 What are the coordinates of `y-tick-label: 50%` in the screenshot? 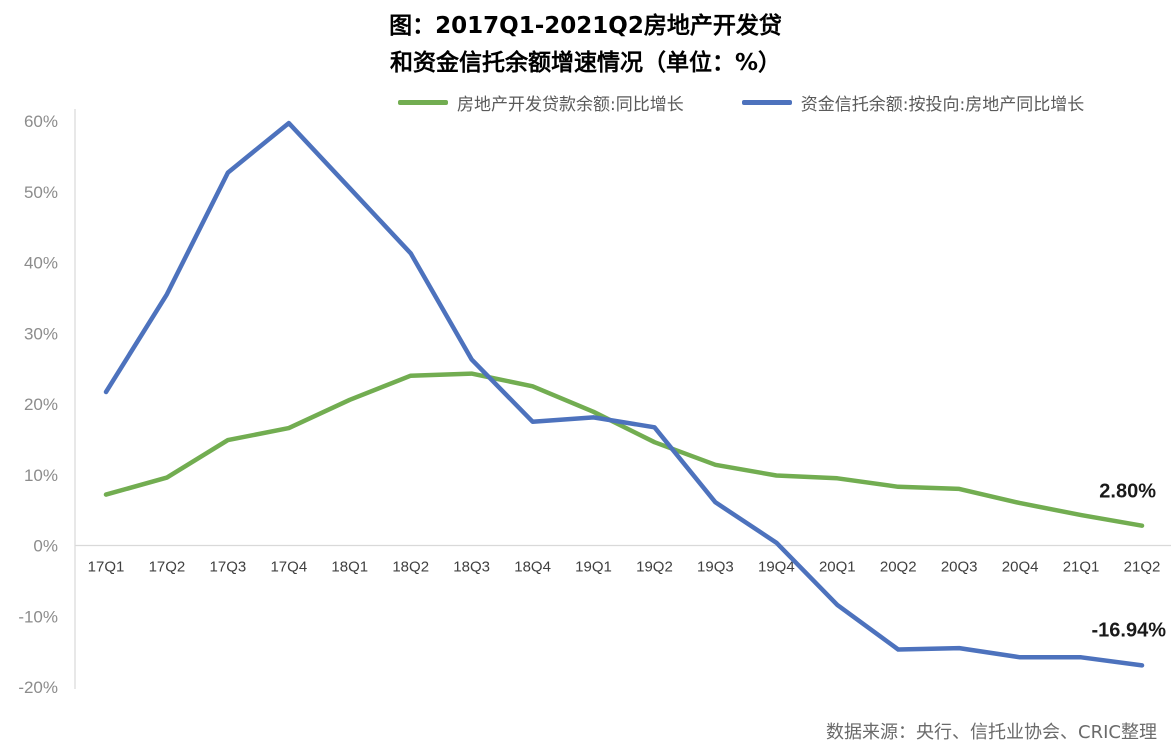 It's located at (41, 192).